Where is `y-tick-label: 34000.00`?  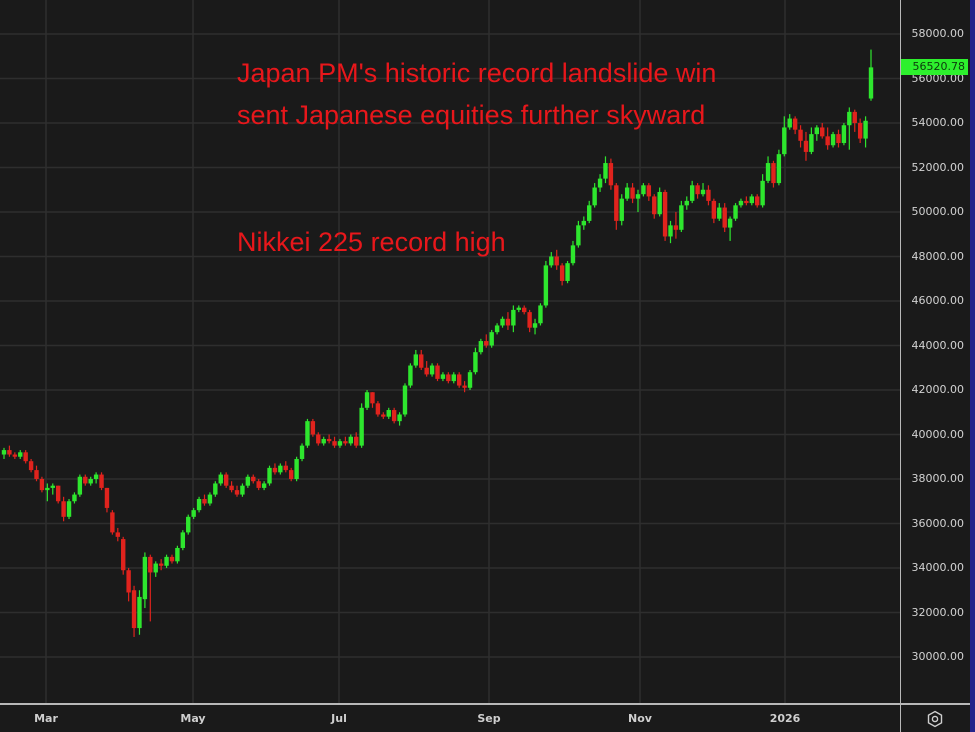 y-tick-label: 34000.00 is located at coordinates (938, 567).